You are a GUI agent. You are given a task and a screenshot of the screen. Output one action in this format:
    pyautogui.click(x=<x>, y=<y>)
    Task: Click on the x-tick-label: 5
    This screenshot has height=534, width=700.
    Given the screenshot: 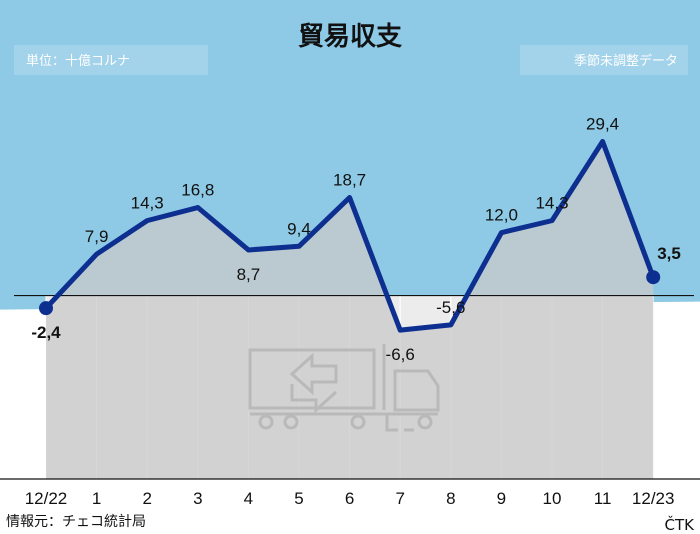 What is the action you would take?
    pyautogui.click(x=298, y=498)
    